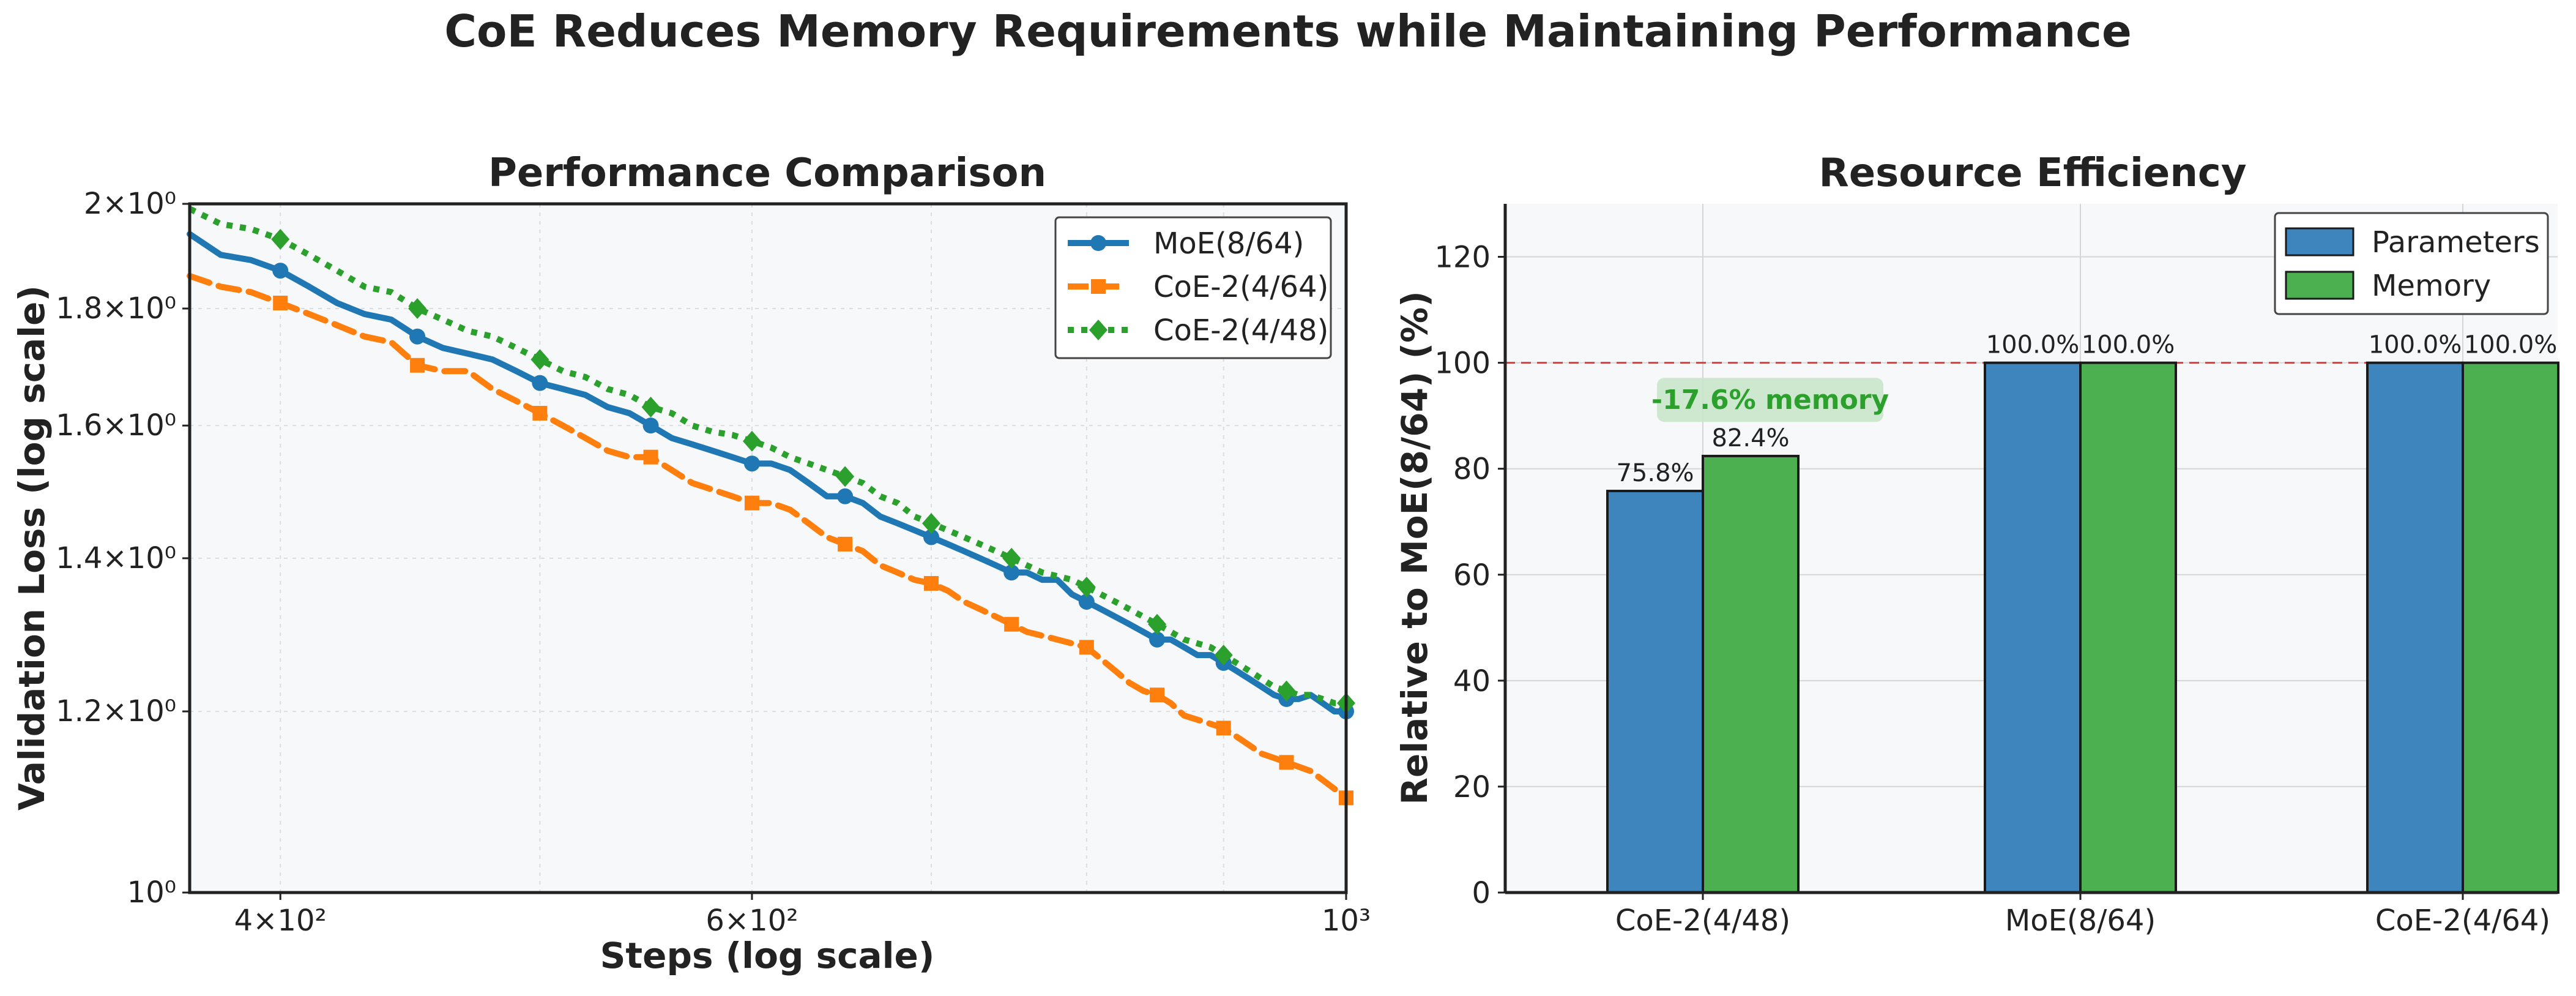 The width and height of the screenshot is (2576, 996). What do you see at coordinates (1415, 548) in the screenshot?
I see `bar-chart-y-label: Relative to MoE(8/64) (%)` at bounding box center [1415, 548].